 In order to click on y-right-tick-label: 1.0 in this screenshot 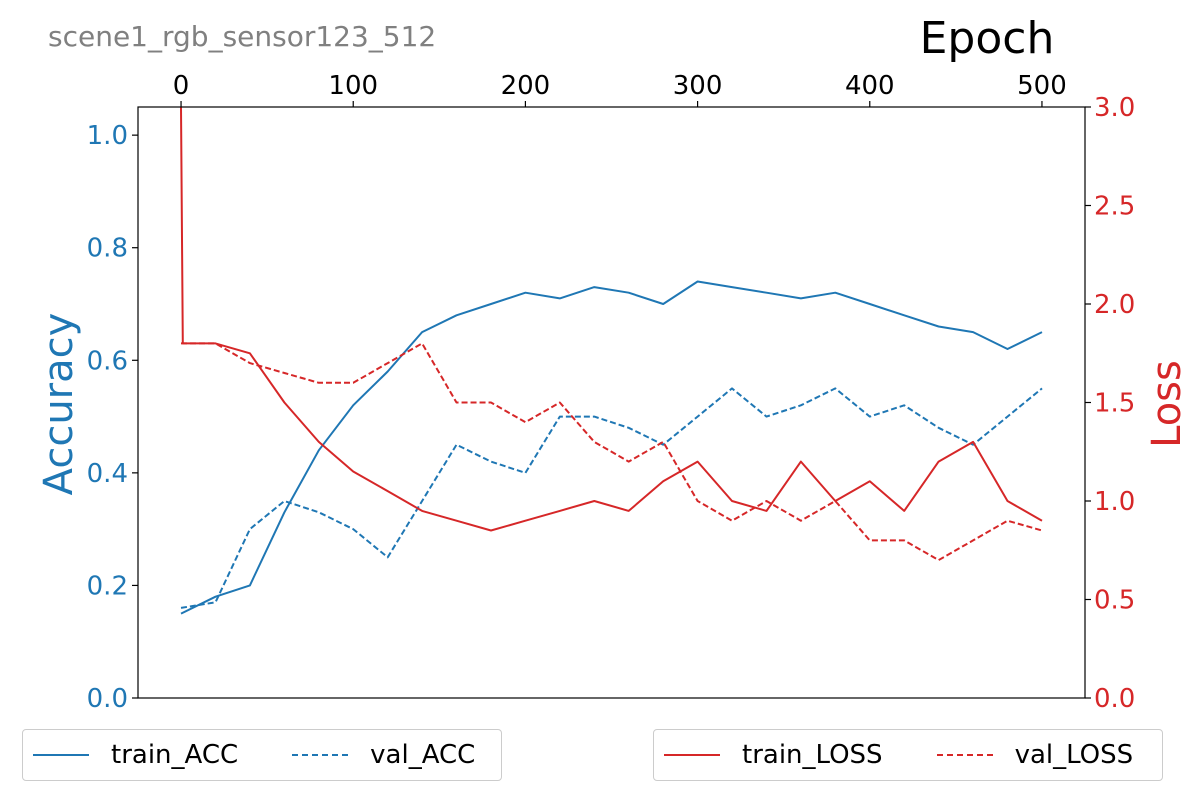, I will do `click(1114, 502)`.